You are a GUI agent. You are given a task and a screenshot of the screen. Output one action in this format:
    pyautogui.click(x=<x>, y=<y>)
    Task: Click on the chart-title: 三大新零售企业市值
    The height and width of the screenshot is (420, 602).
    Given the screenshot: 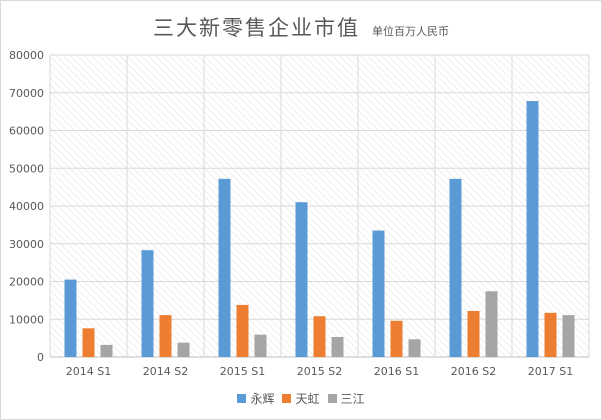 What is the action you would take?
    pyautogui.click(x=256, y=28)
    